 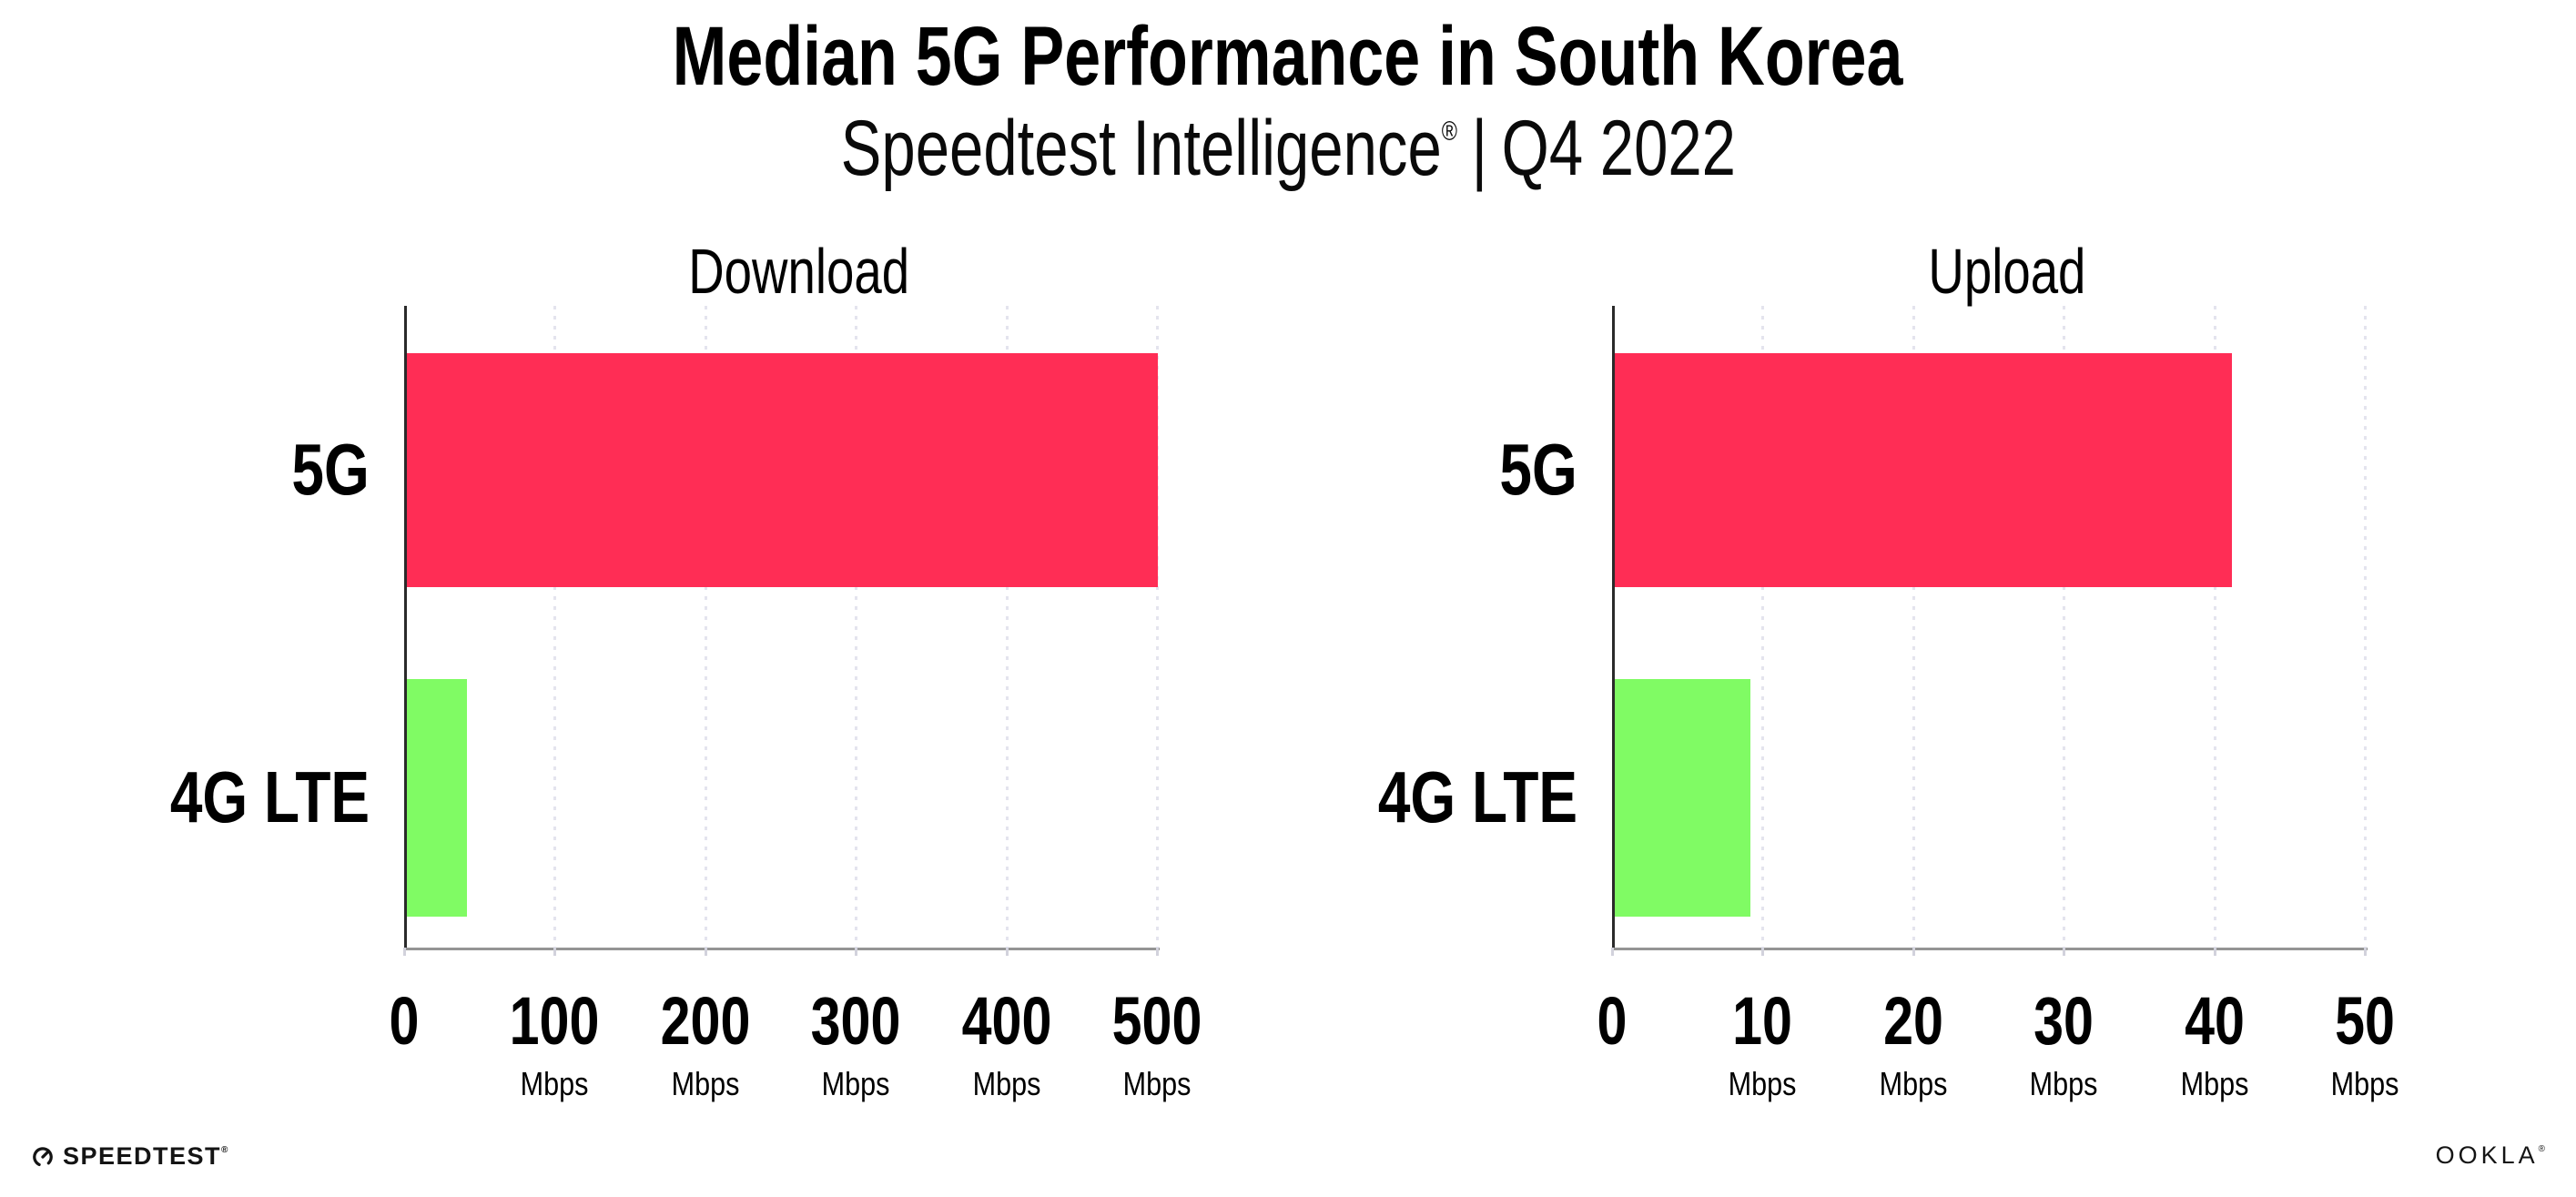 What do you see at coordinates (1762, 1021) in the screenshot?
I see `x-tick-value: 10` at bounding box center [1762, 1021].